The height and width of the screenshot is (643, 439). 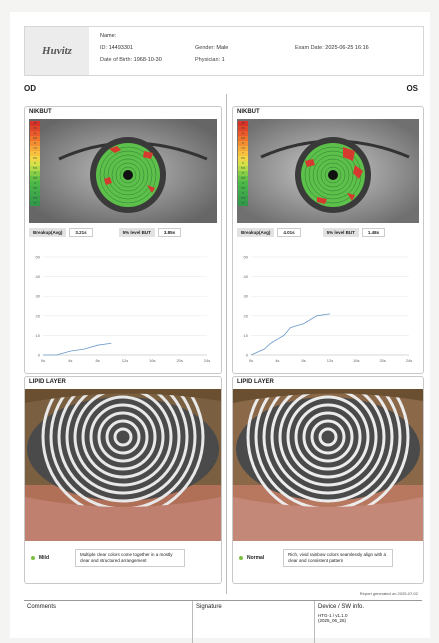 I want to click on od-label: OD, so click(x=30, y=88).